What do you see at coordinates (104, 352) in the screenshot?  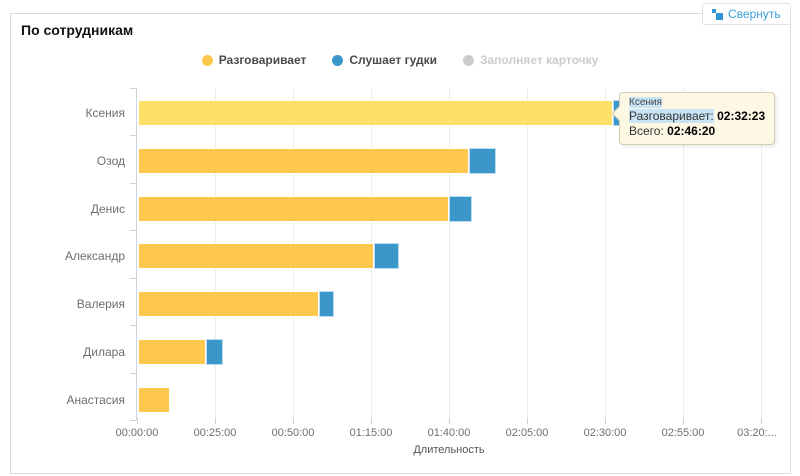 I see `category-label: Дилара` at bounding box center [104, 352].